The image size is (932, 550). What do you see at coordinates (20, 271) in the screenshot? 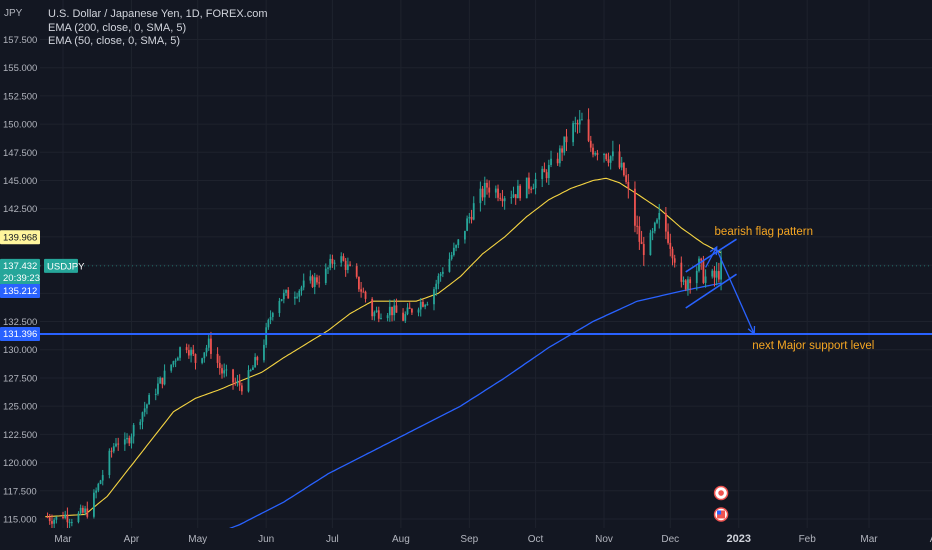
I see `price-tag-last-bg` at bounding box center [20, 271].